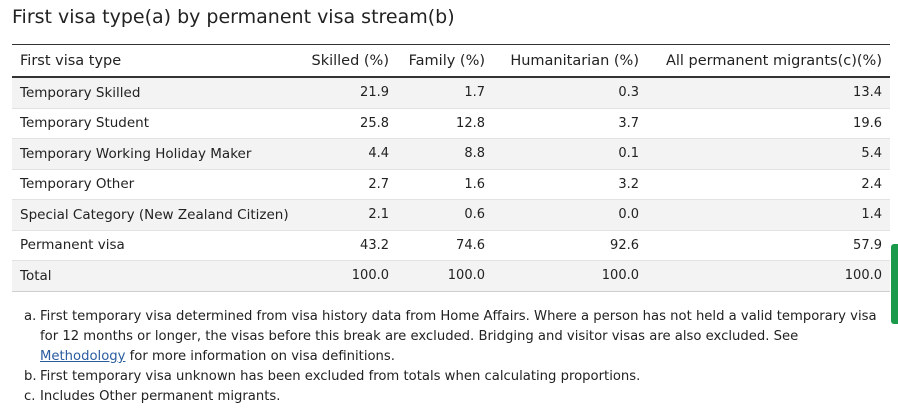 This screenshot has height=413, width=898. I want to click on cell-humanitarian: 0.3, so click(570, 93).